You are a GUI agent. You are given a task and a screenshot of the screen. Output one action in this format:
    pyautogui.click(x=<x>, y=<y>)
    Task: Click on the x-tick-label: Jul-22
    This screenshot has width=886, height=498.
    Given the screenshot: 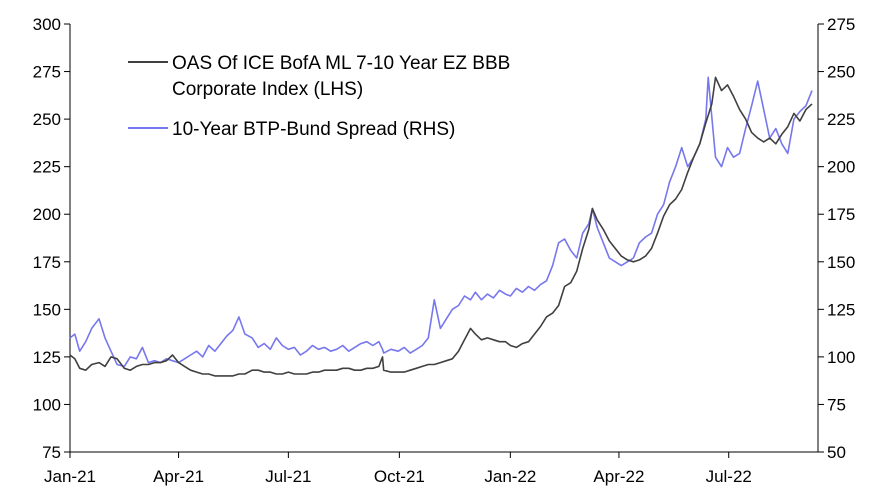 What is the action you would take?
    pyautogui.click(x=729, y=476)
    